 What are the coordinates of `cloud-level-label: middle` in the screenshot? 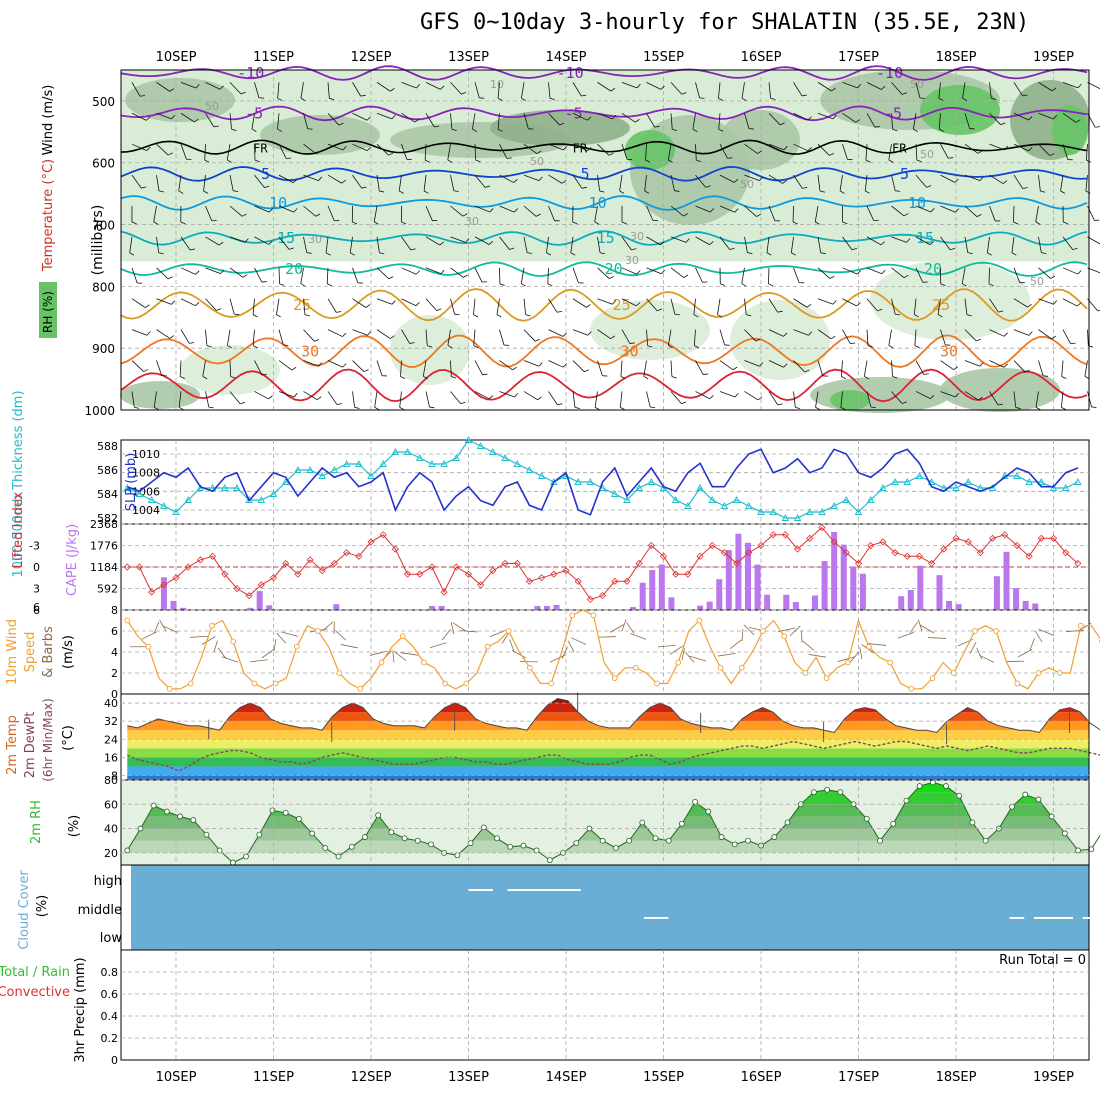 It's located at (100, 910).